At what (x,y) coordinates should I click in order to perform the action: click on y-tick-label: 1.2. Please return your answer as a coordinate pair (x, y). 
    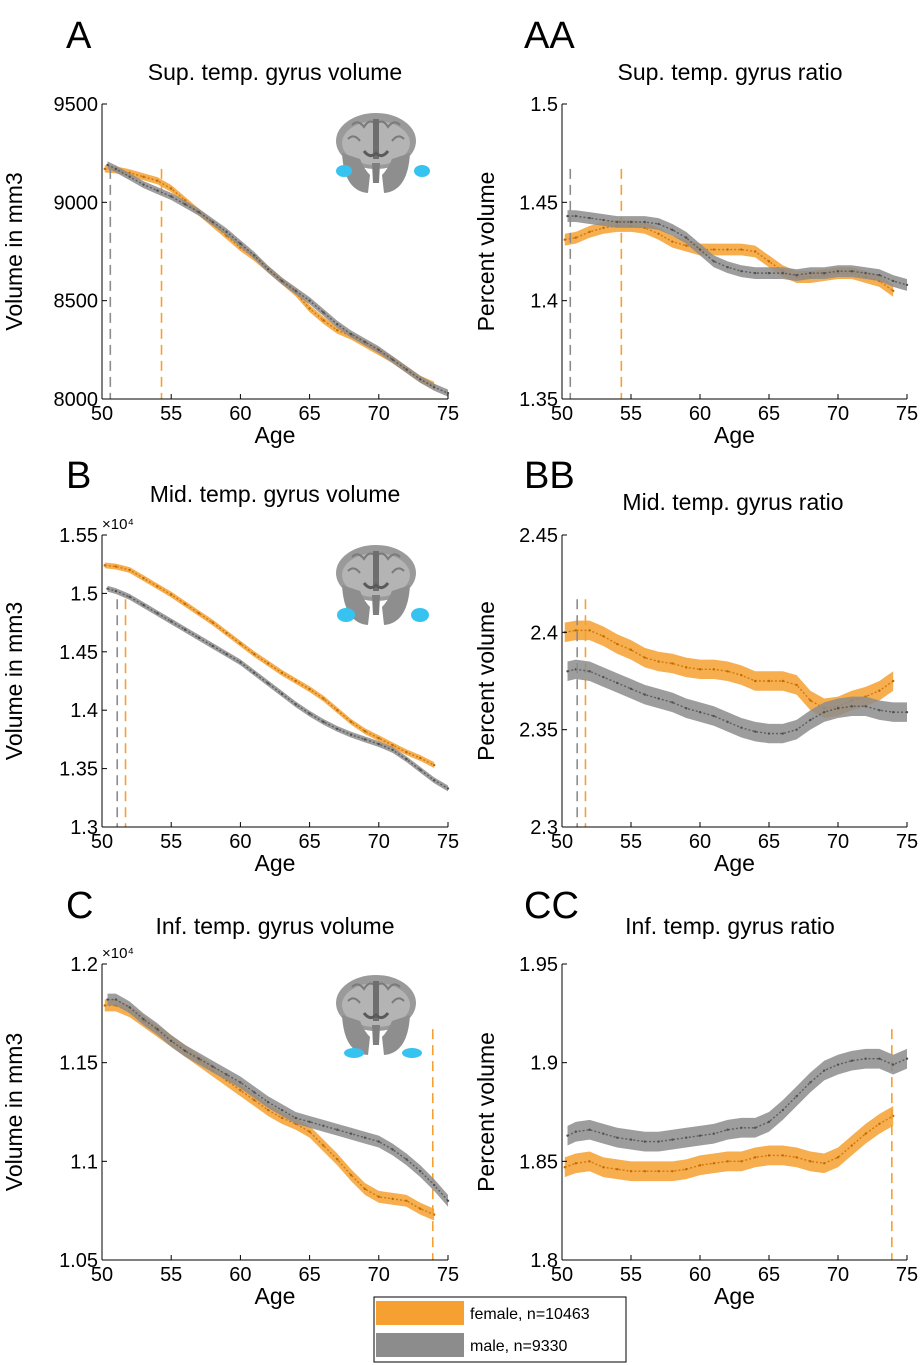
    Looking at the image, I should click on (84, 965).